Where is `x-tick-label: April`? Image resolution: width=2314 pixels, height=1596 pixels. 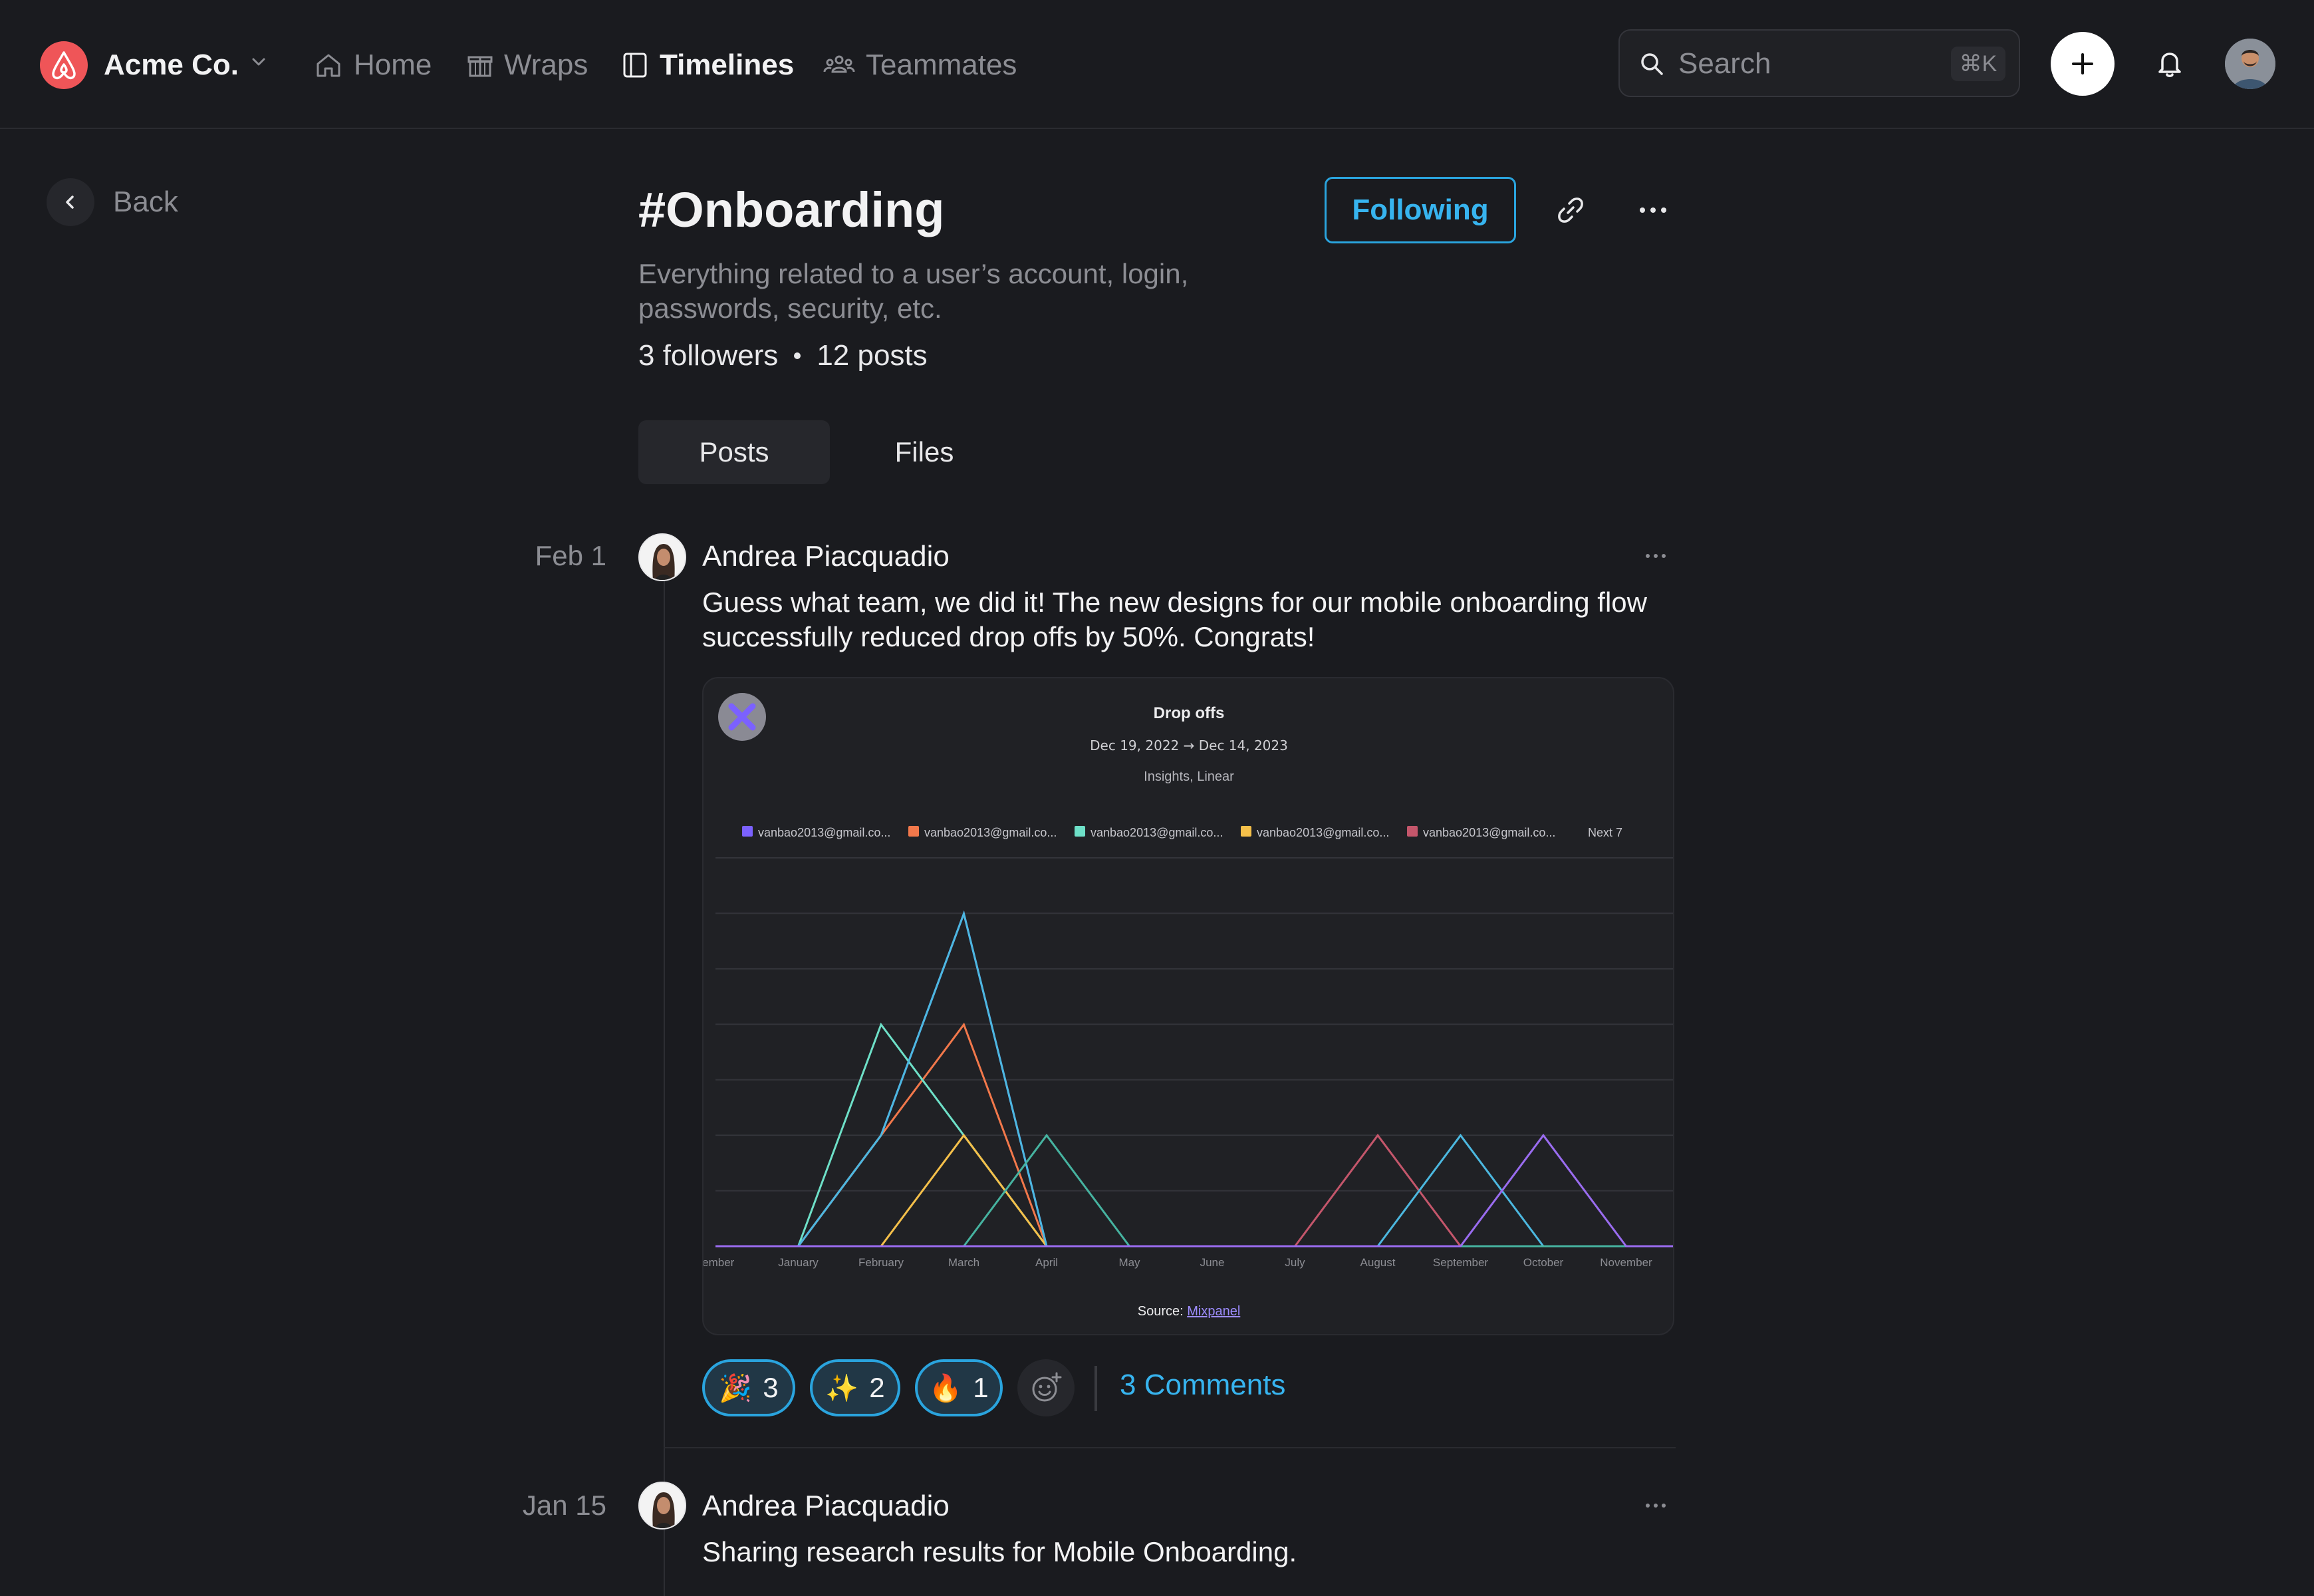
x-tick-label: April is located at coordinates (1046, 1262).